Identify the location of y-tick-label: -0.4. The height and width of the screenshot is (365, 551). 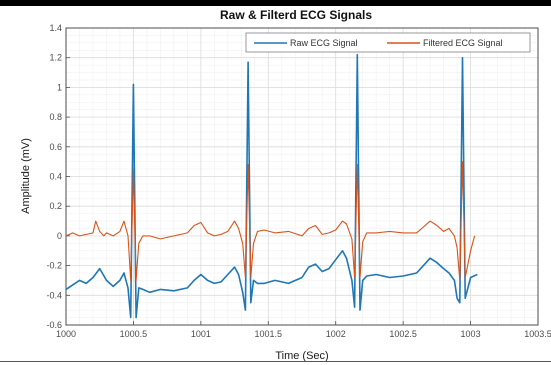
(54, 295).